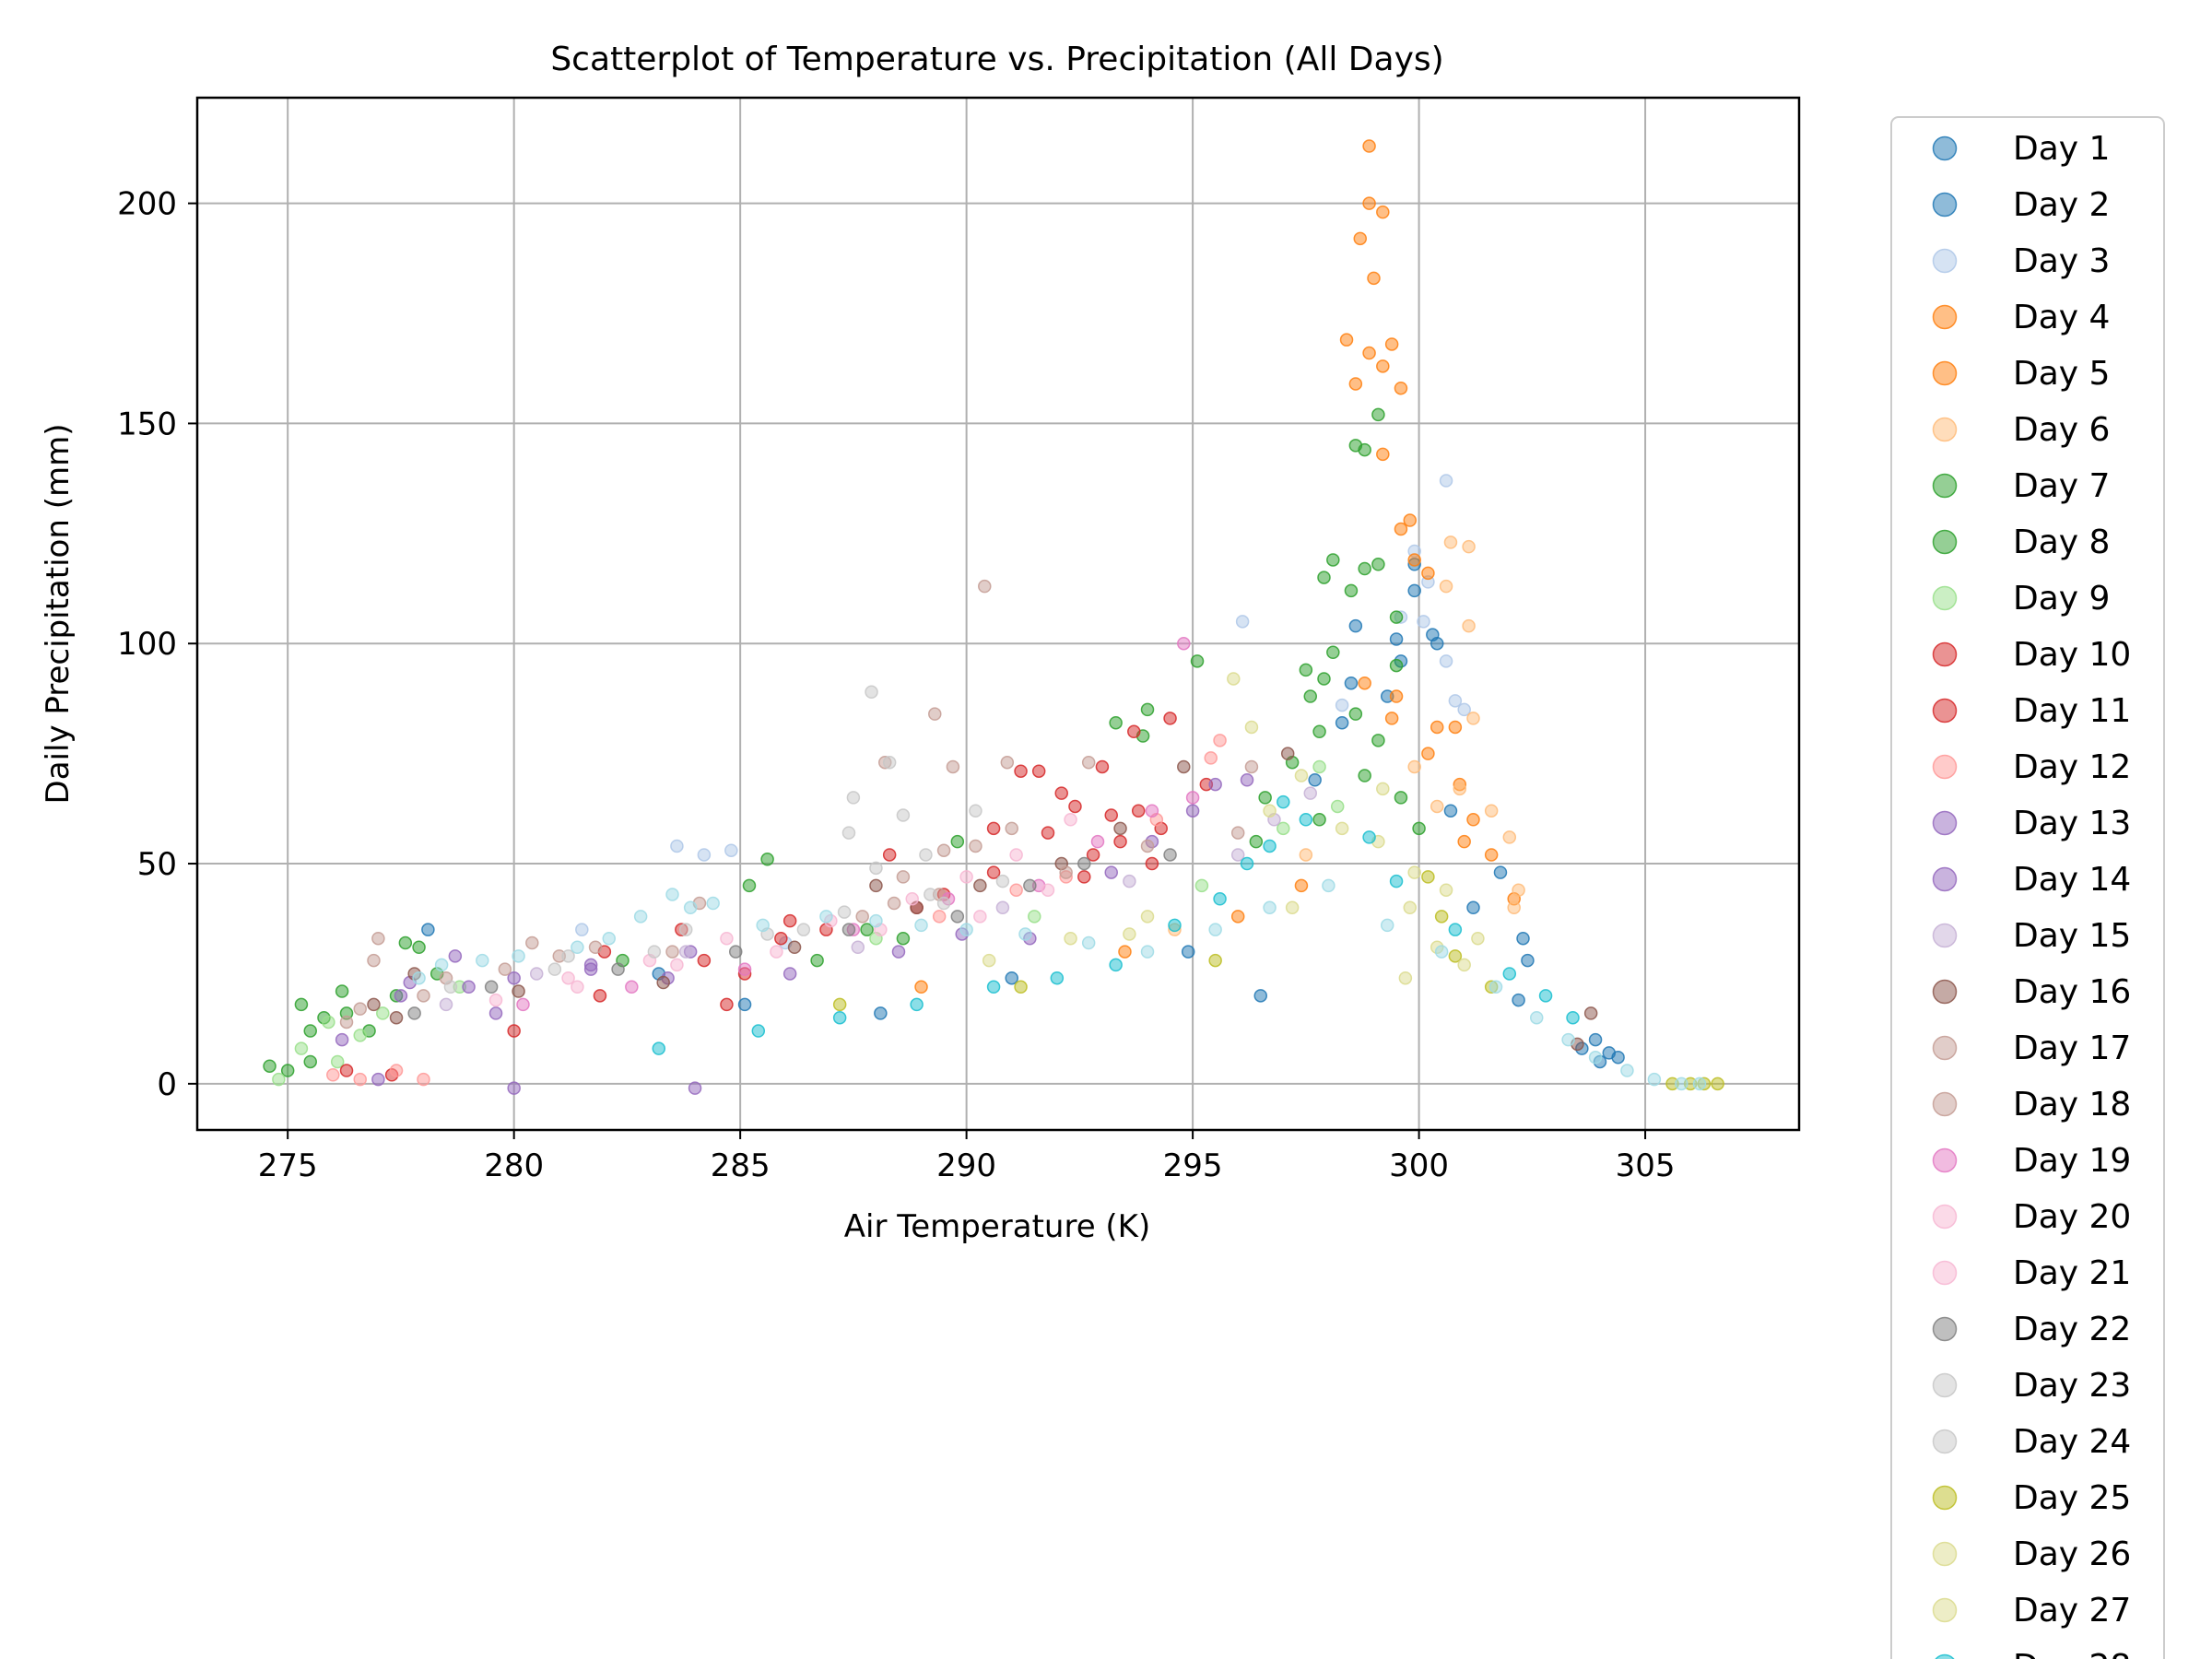 The width and height of the screenshot is (2212, 1659). I want to click on legend-label: Day 14, so click(2072, 880).